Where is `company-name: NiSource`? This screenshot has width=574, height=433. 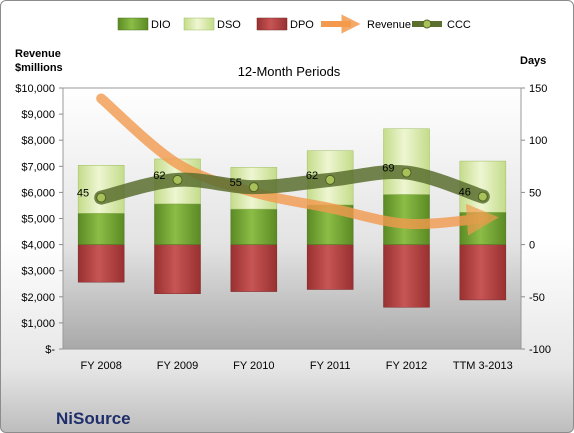
company-name: NiSource is located at coordinates (93, 418).